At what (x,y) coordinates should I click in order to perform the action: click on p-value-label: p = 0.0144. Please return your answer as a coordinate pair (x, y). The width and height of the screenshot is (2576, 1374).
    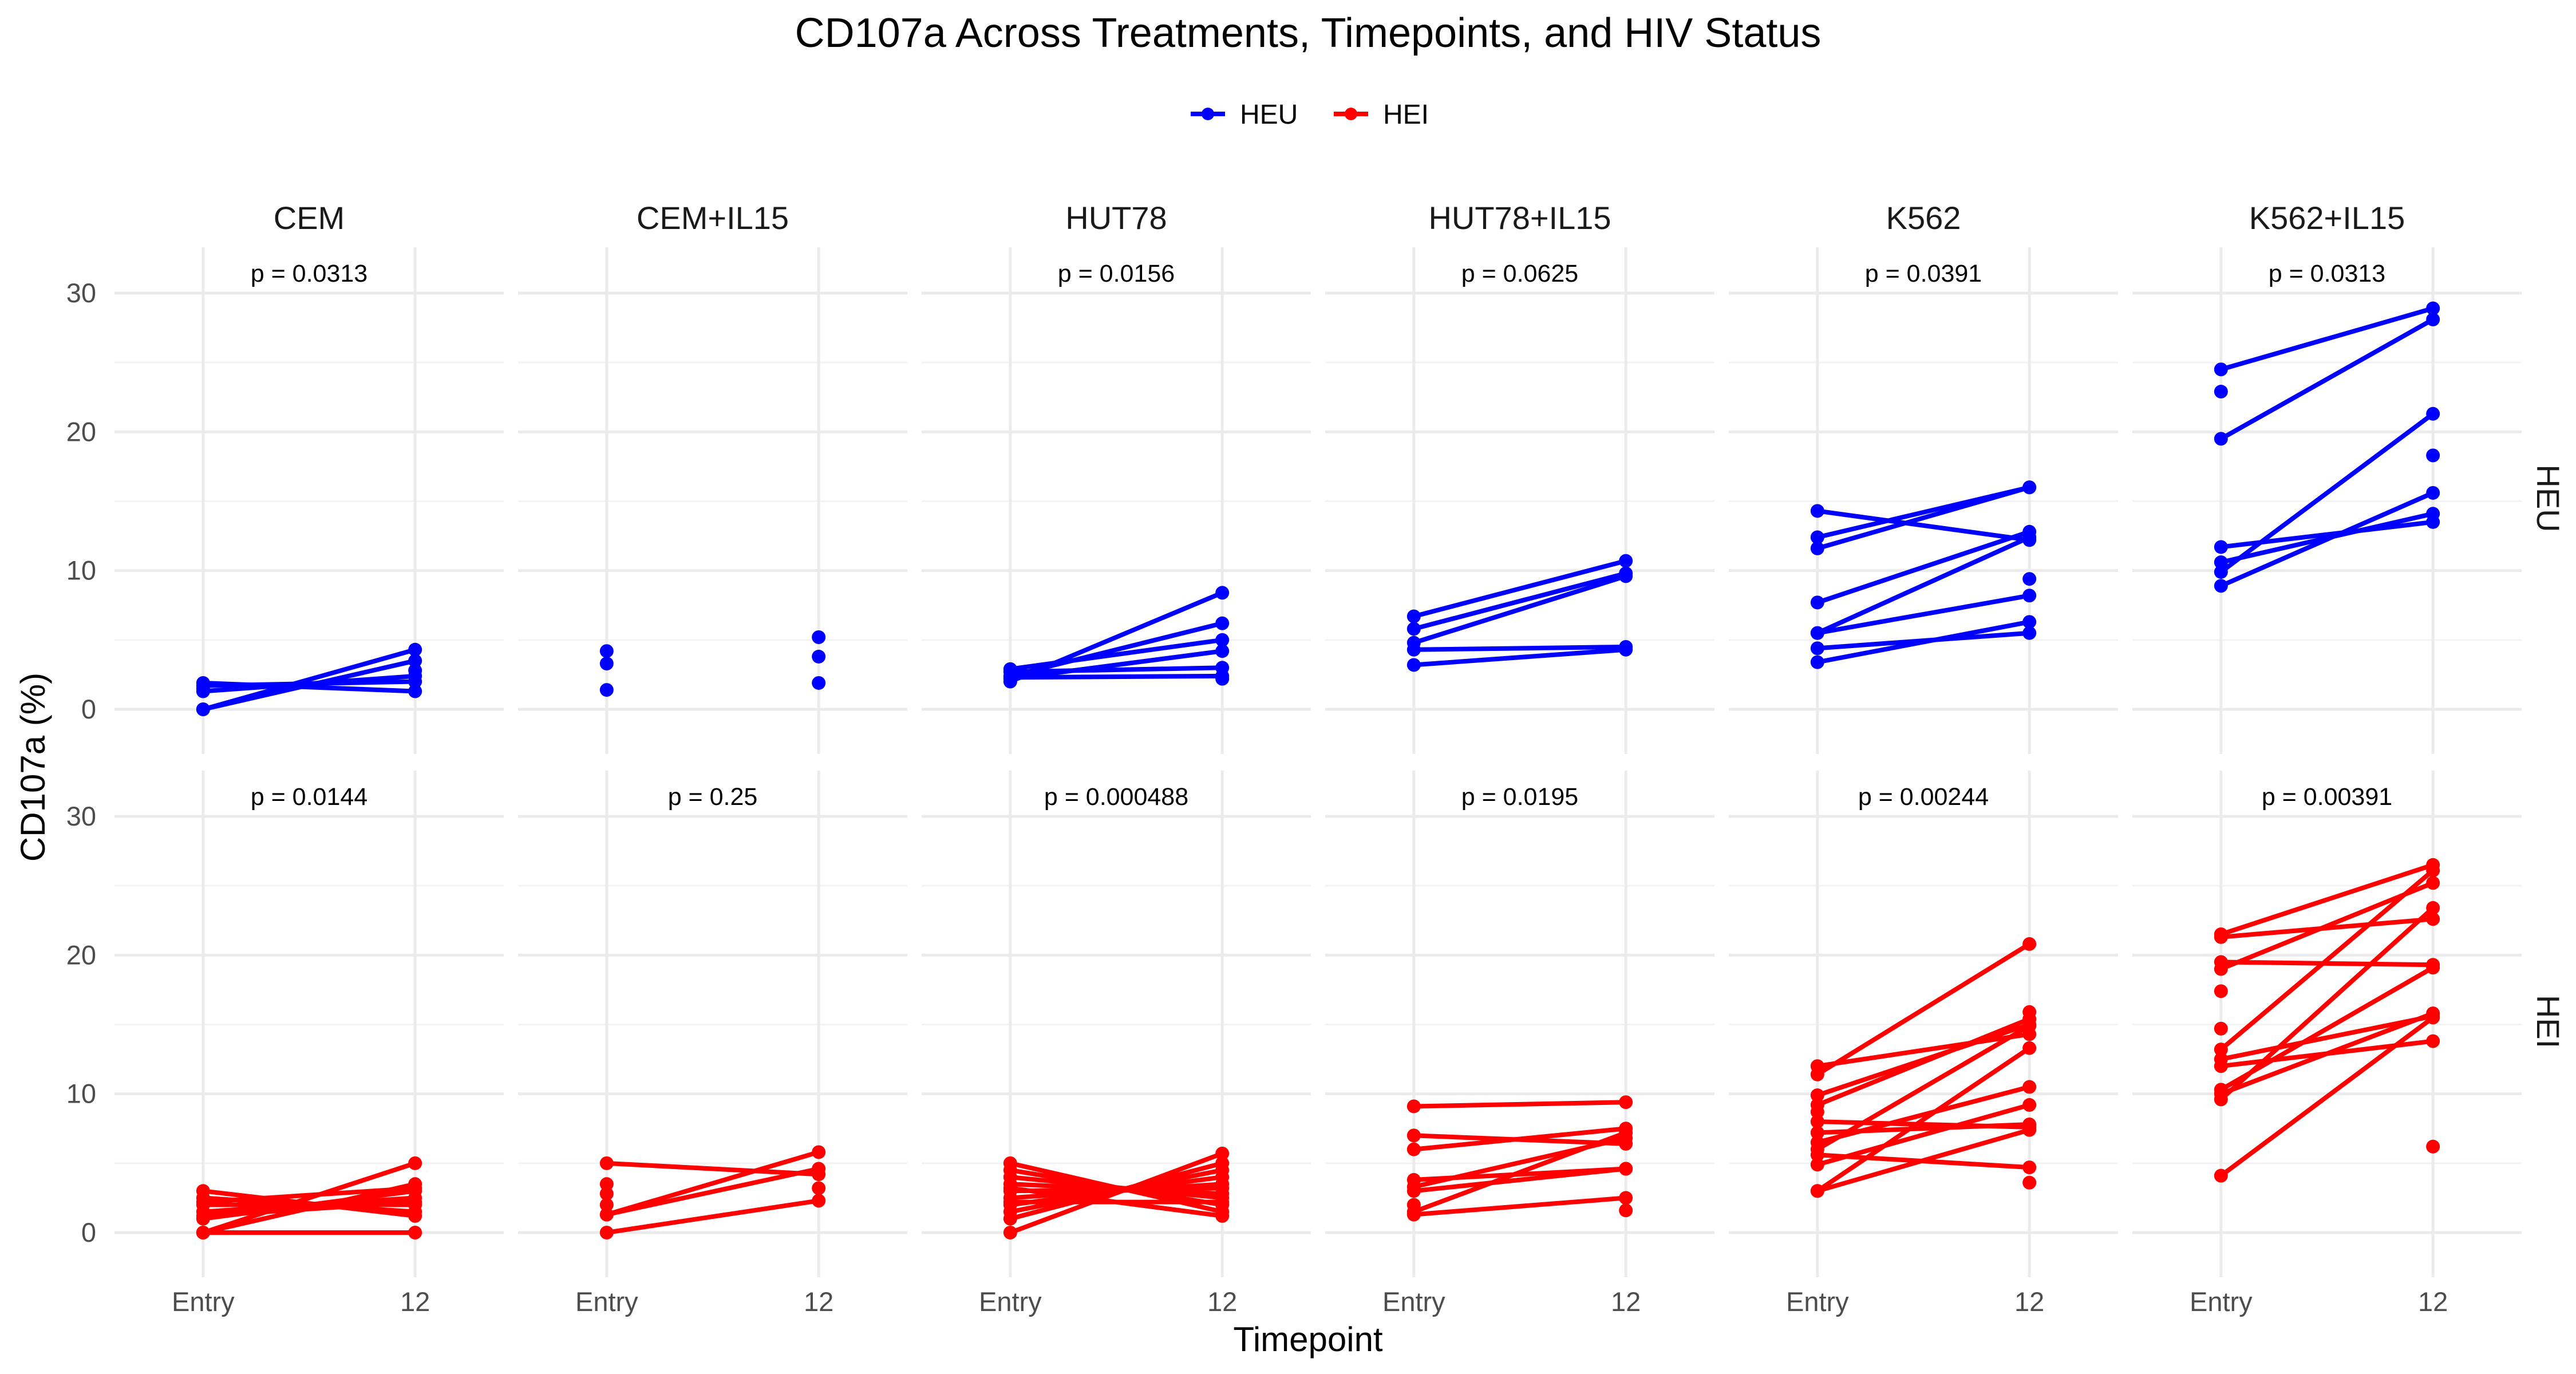
    Looking at the image, I should click on (309, 797).